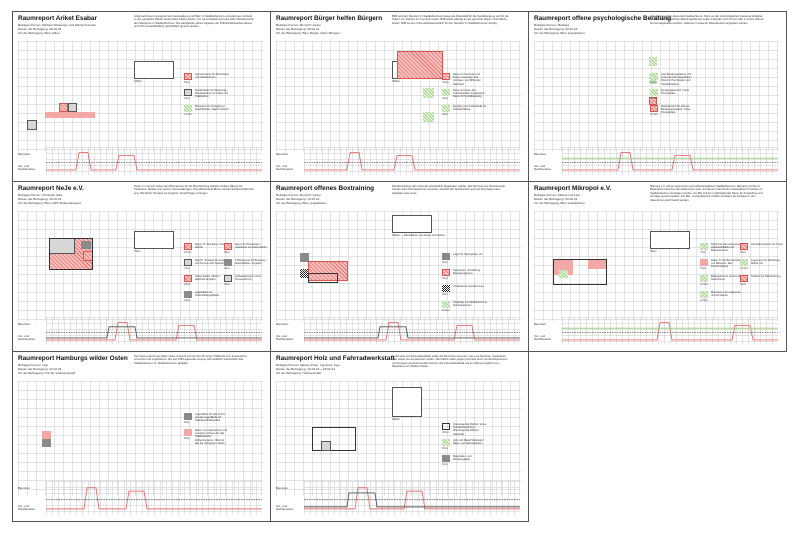  I want to click on legend-size: 200qm, so click(446, 432).